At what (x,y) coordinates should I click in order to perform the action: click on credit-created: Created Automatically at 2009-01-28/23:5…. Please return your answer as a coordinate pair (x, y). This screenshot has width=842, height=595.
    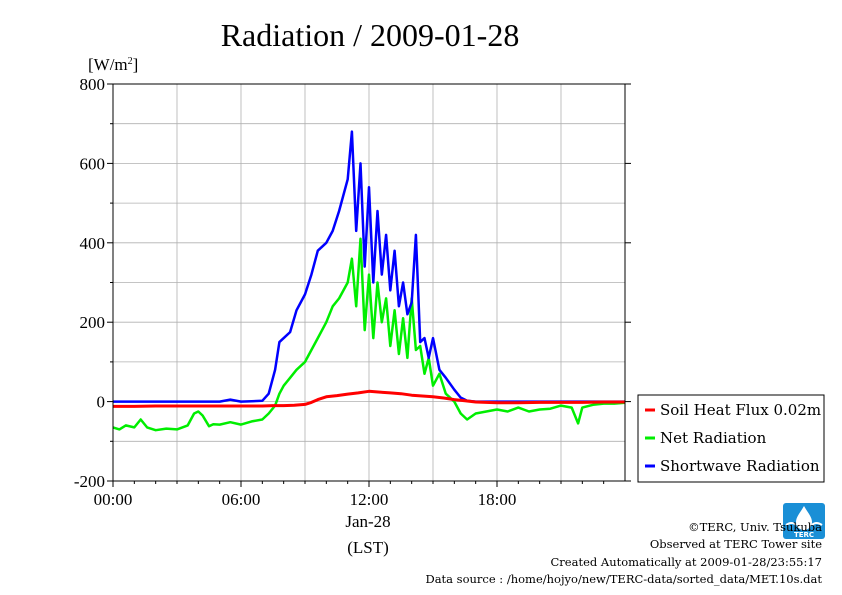
    Looking at the image, I should click on (686, 561).